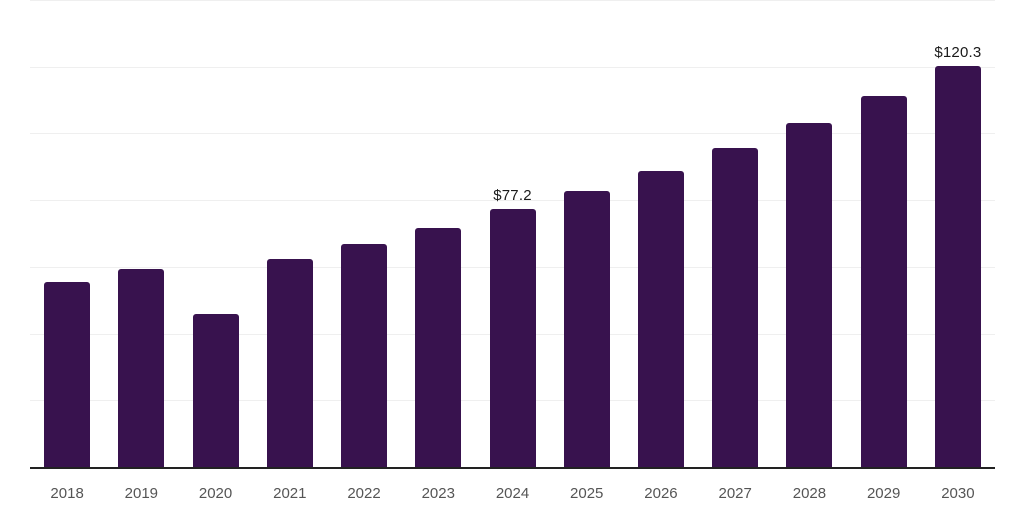 The image size is (1024, 512). What do you see at coordinates (958, 52) in the screenshot?
I see `bar-value-label-2030: $120.3` at bounding box center [958, 52].